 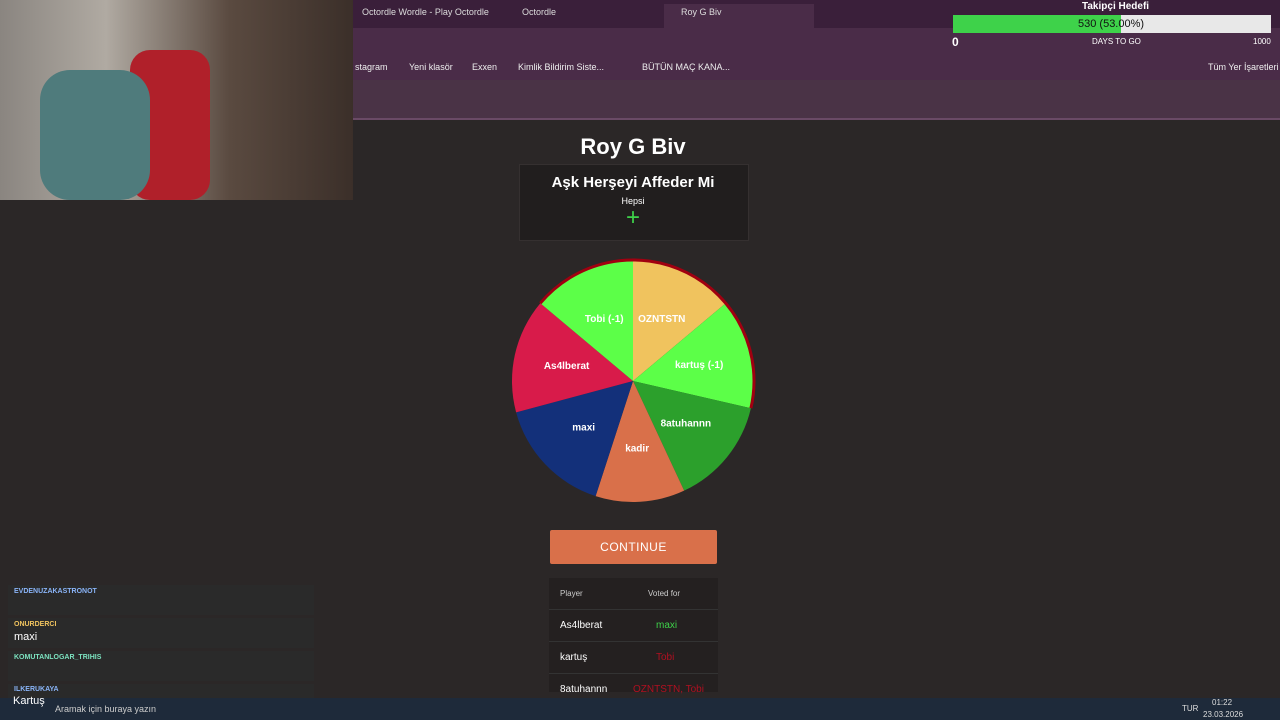 I want to click on wheel-label: maxi, so click(x=583, y=427).